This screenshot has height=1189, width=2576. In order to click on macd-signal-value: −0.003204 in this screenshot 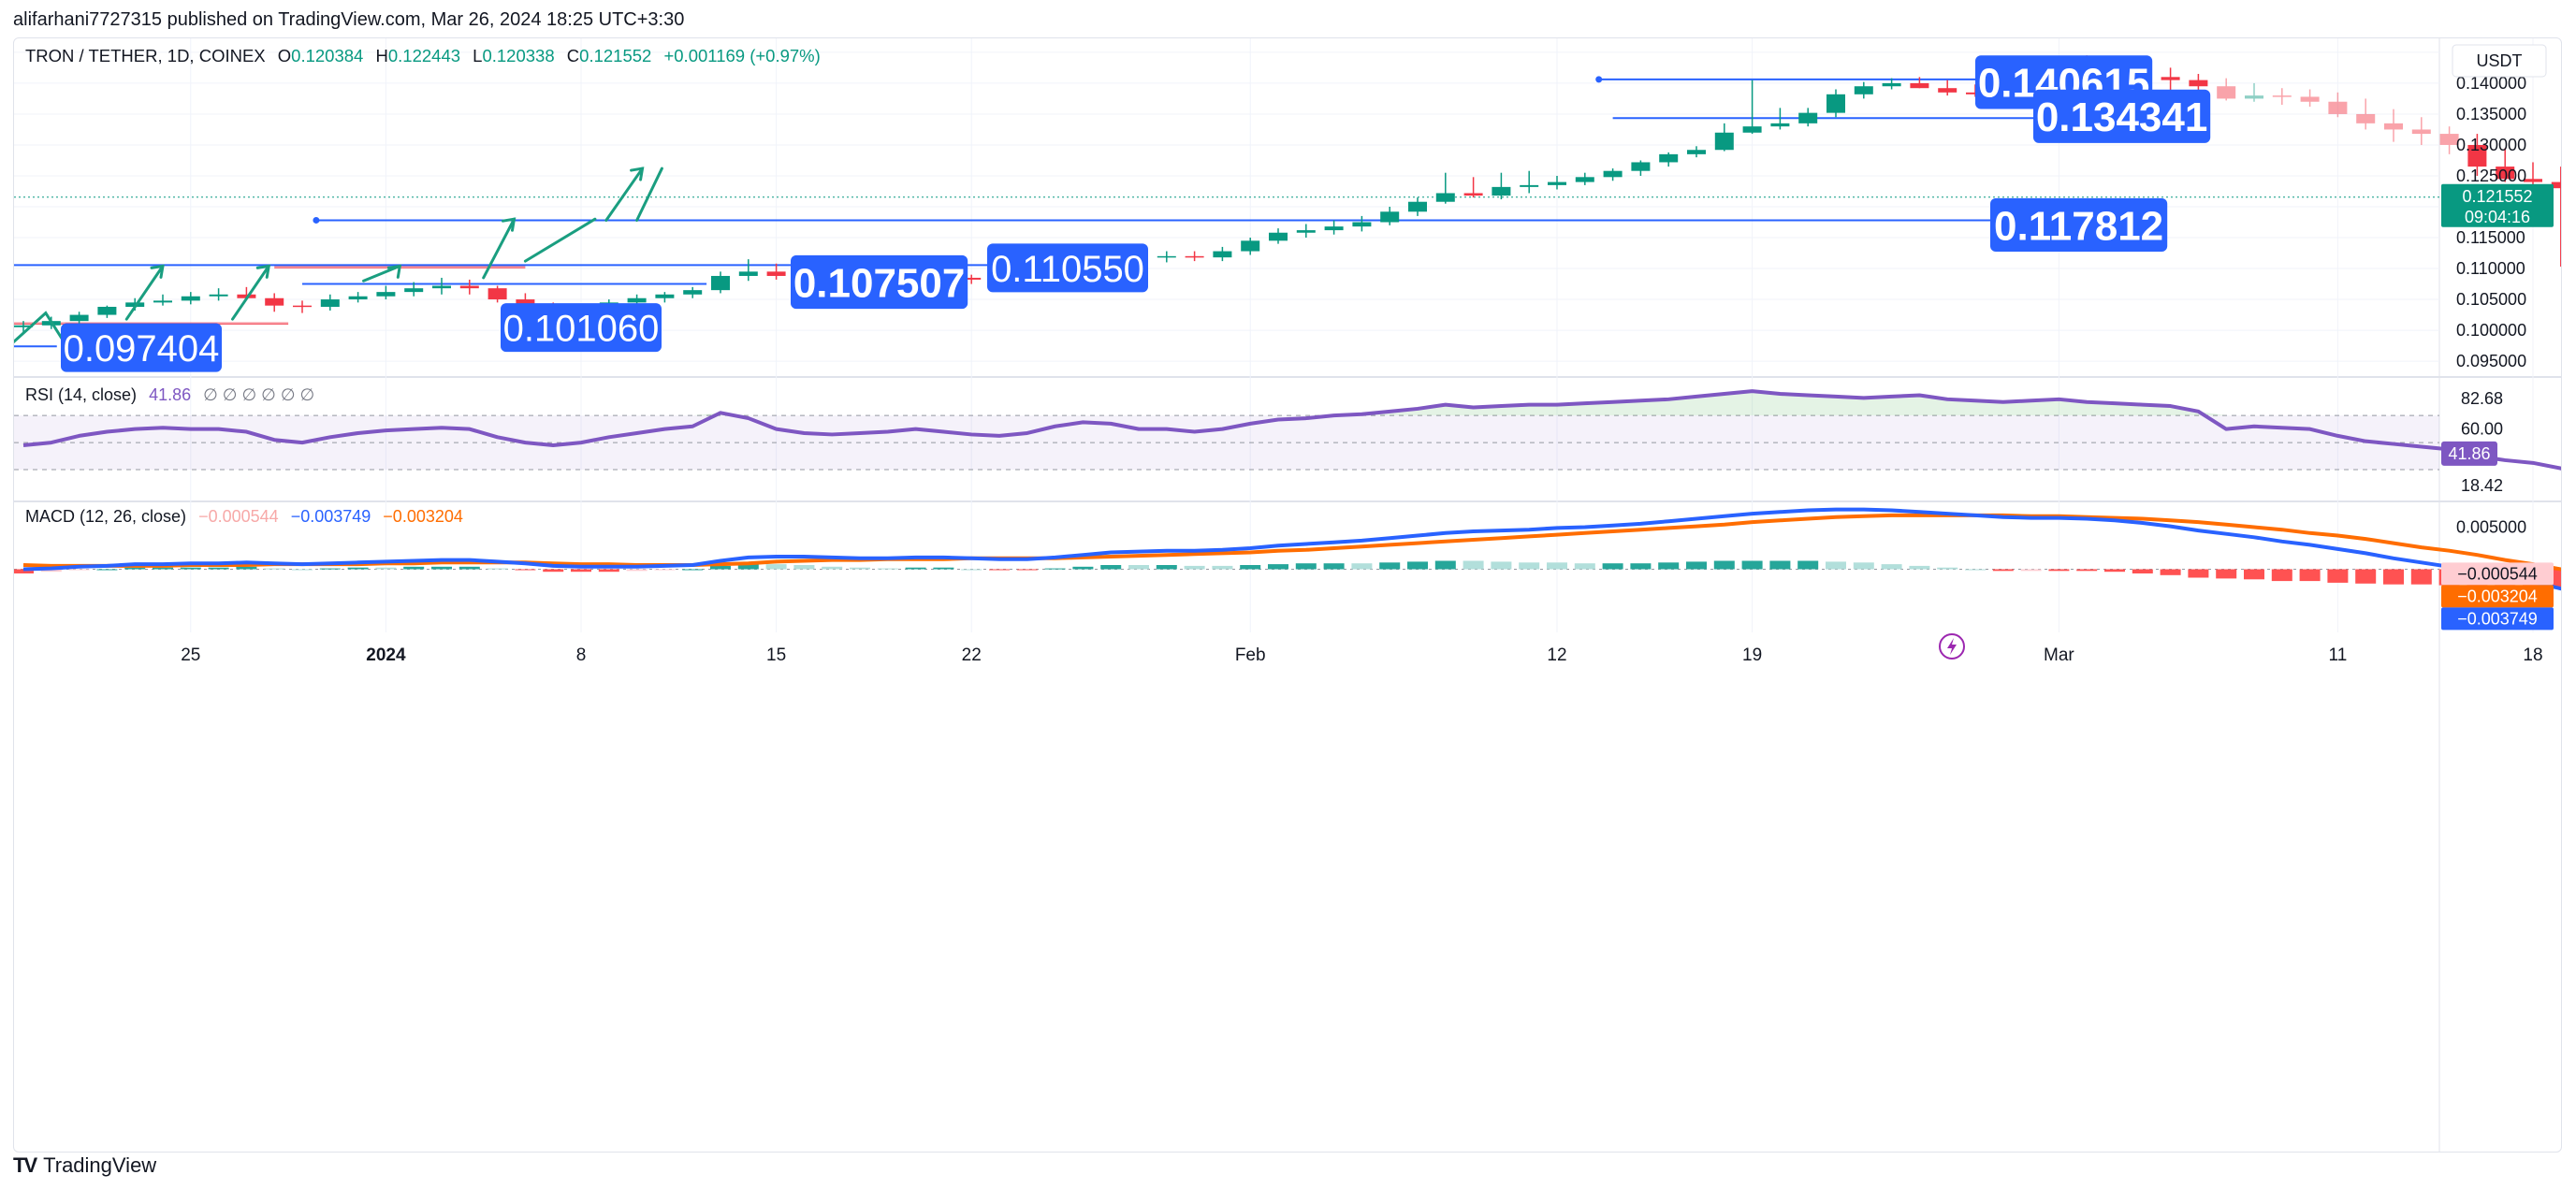, I will do `click(423, 516)`.